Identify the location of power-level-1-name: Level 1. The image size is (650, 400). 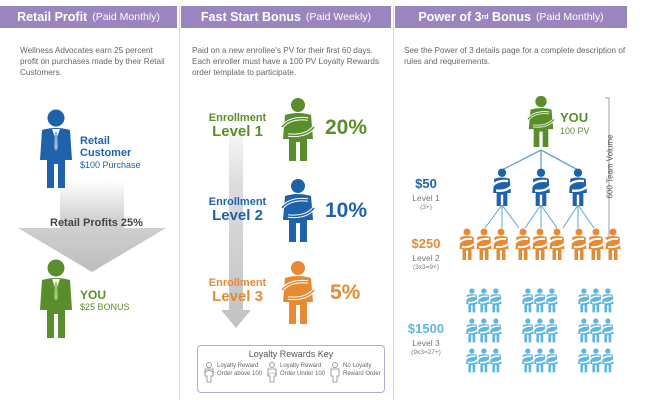
(426, 198).